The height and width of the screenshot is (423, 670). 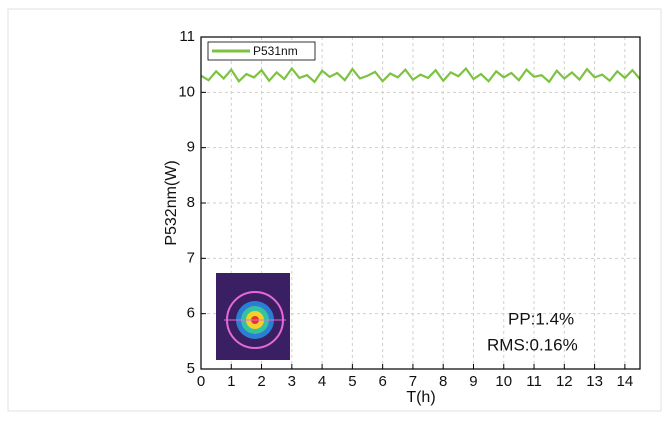 I want to click on y-tick-label: 6, so click(x=191, y=313).